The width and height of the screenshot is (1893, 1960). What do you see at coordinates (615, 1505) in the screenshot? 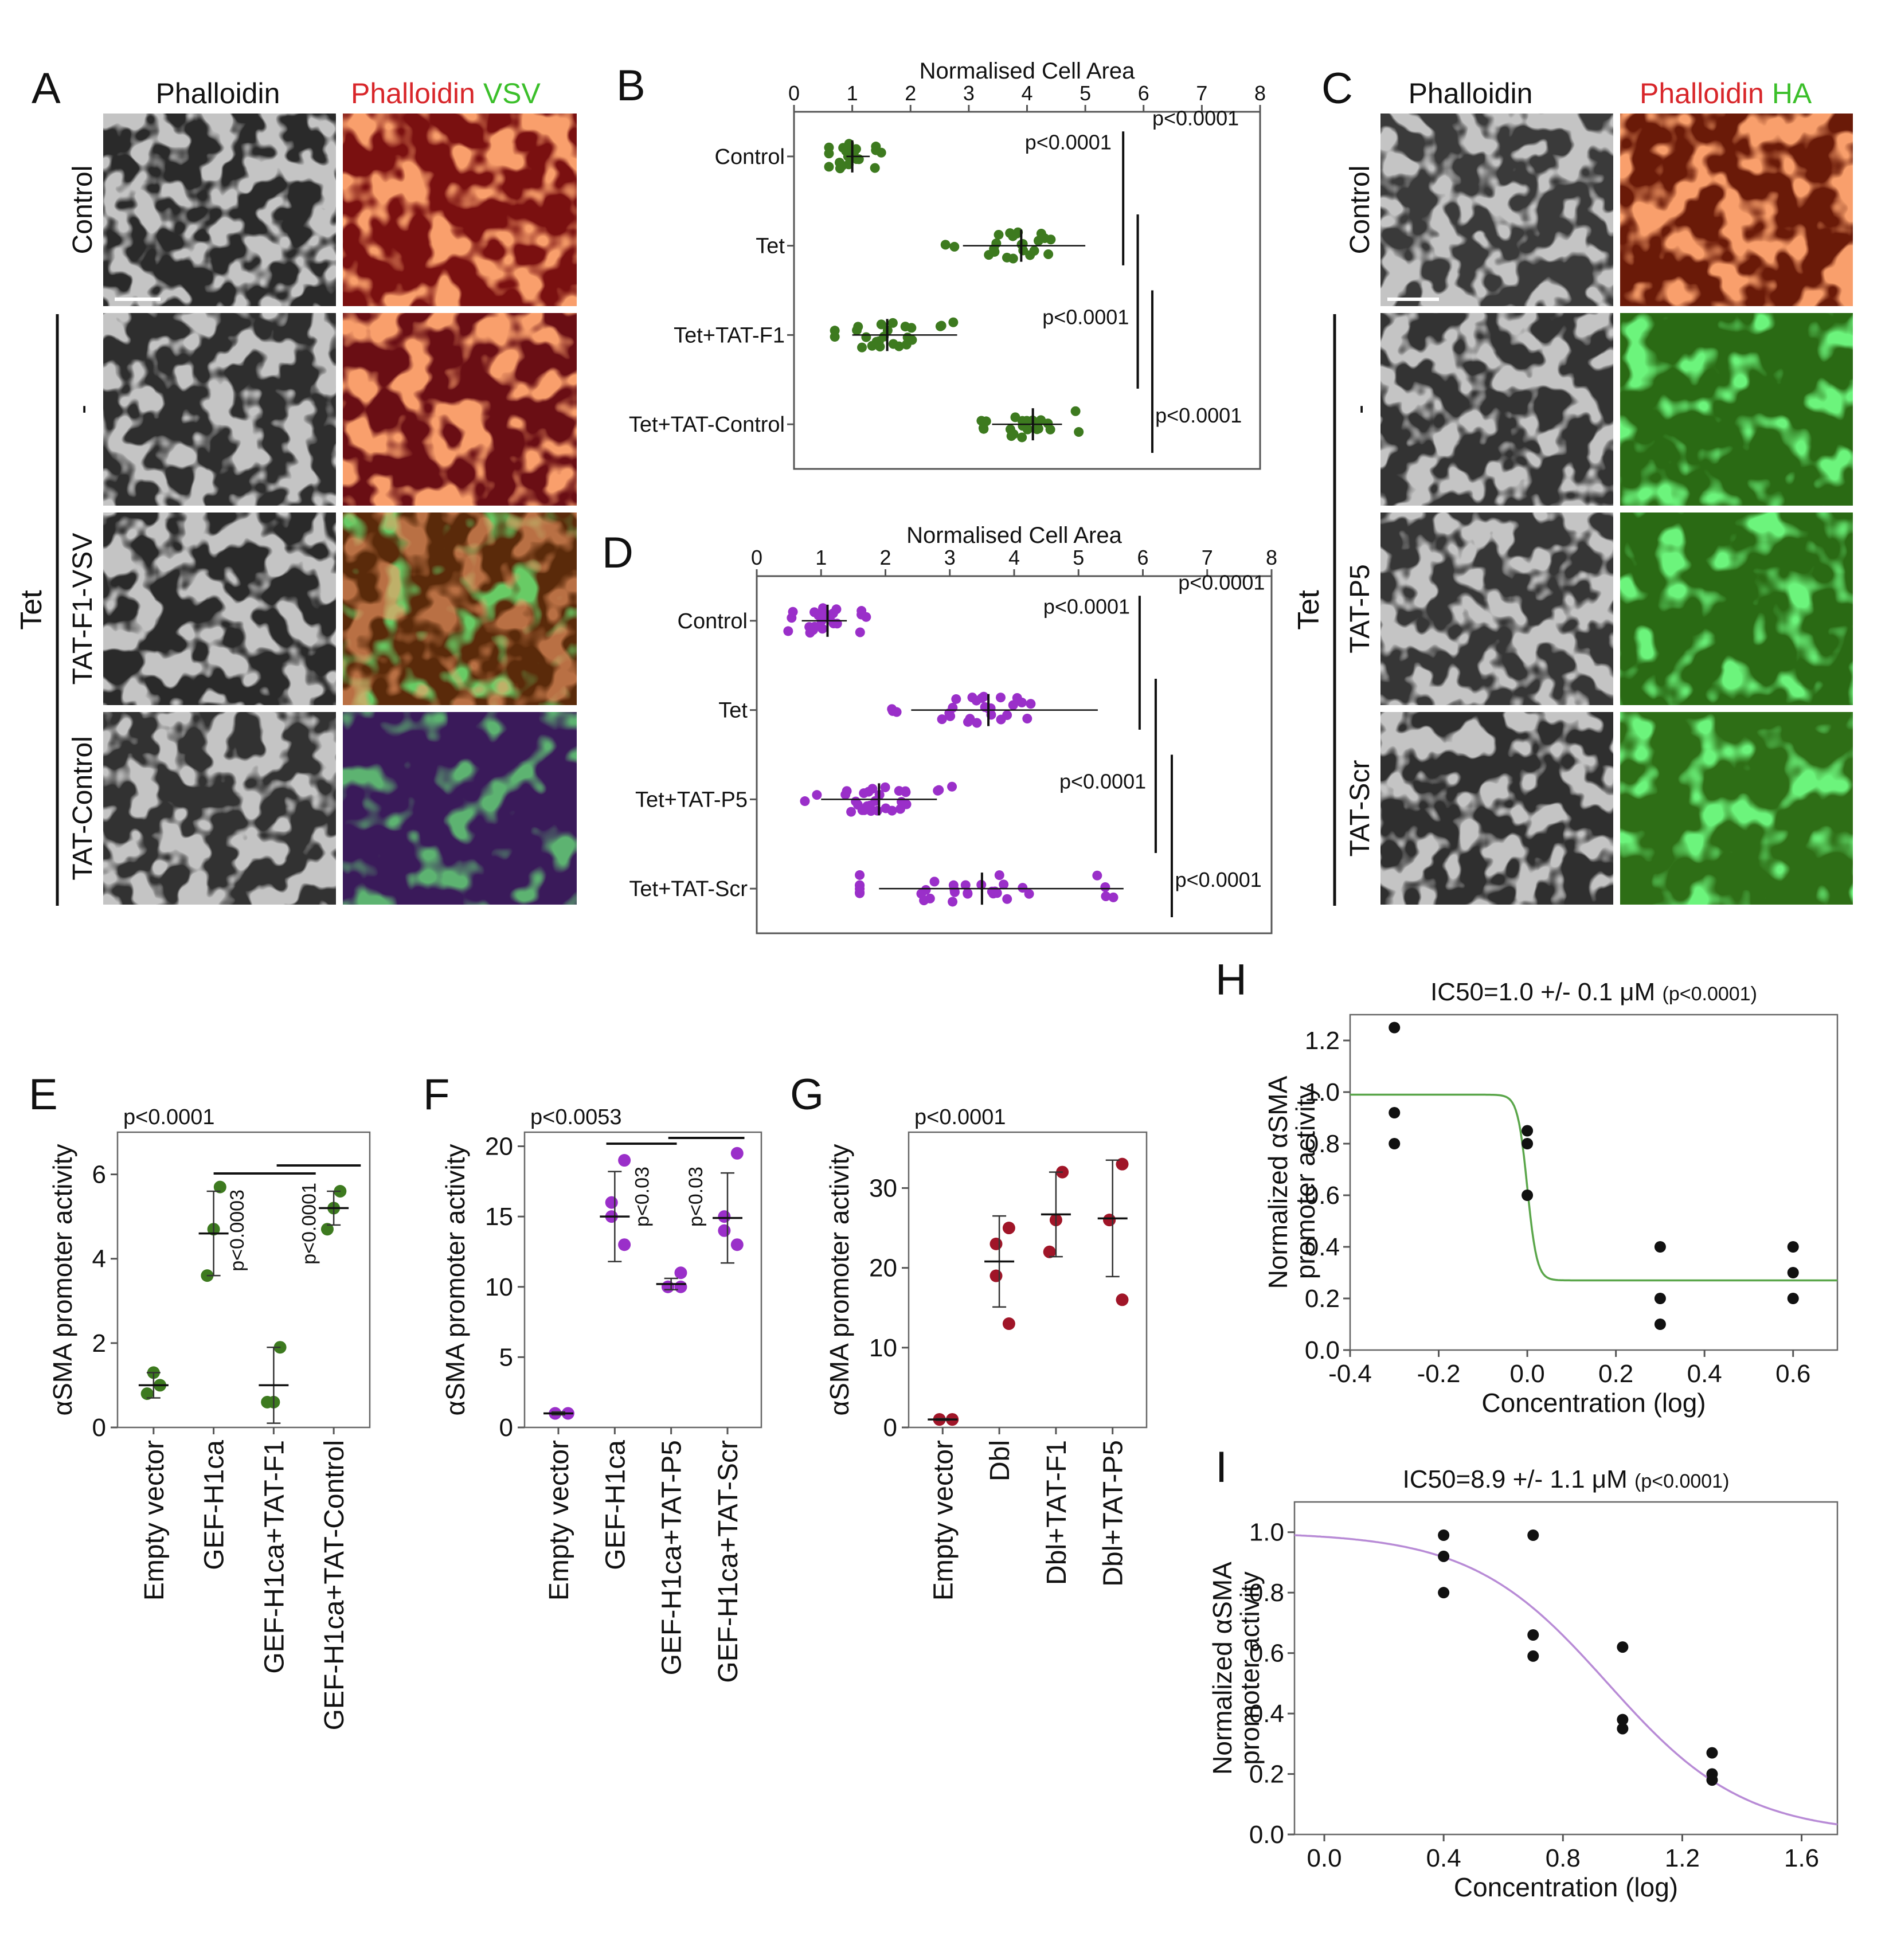
I see `category-label-F: GEF-H1ca` at bounding box center [615, 1505].